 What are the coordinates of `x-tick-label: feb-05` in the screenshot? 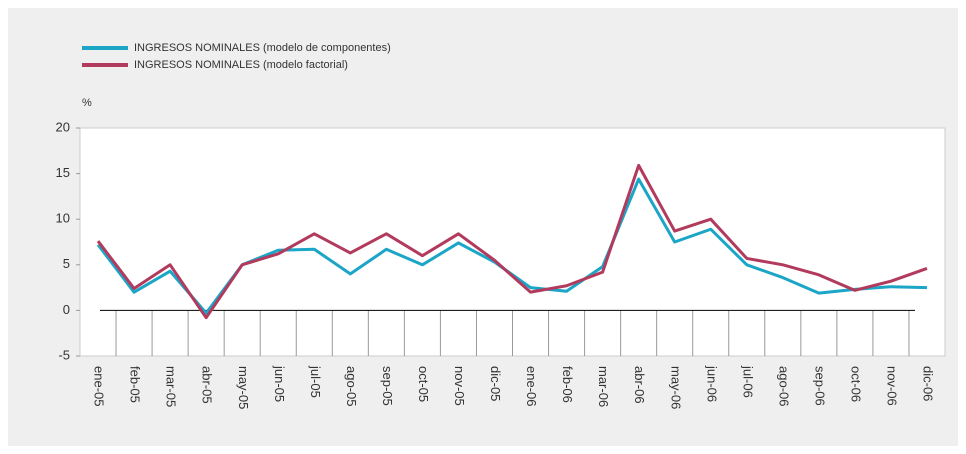 It's located at (135, 384).